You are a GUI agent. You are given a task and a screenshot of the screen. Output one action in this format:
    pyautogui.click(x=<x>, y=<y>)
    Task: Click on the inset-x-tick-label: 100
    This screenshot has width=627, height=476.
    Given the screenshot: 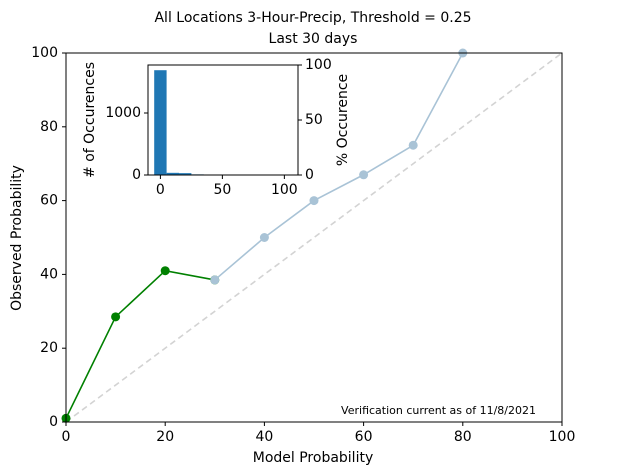 What is the action you would take?
    pyautogui.click(x=284, y=190)
    